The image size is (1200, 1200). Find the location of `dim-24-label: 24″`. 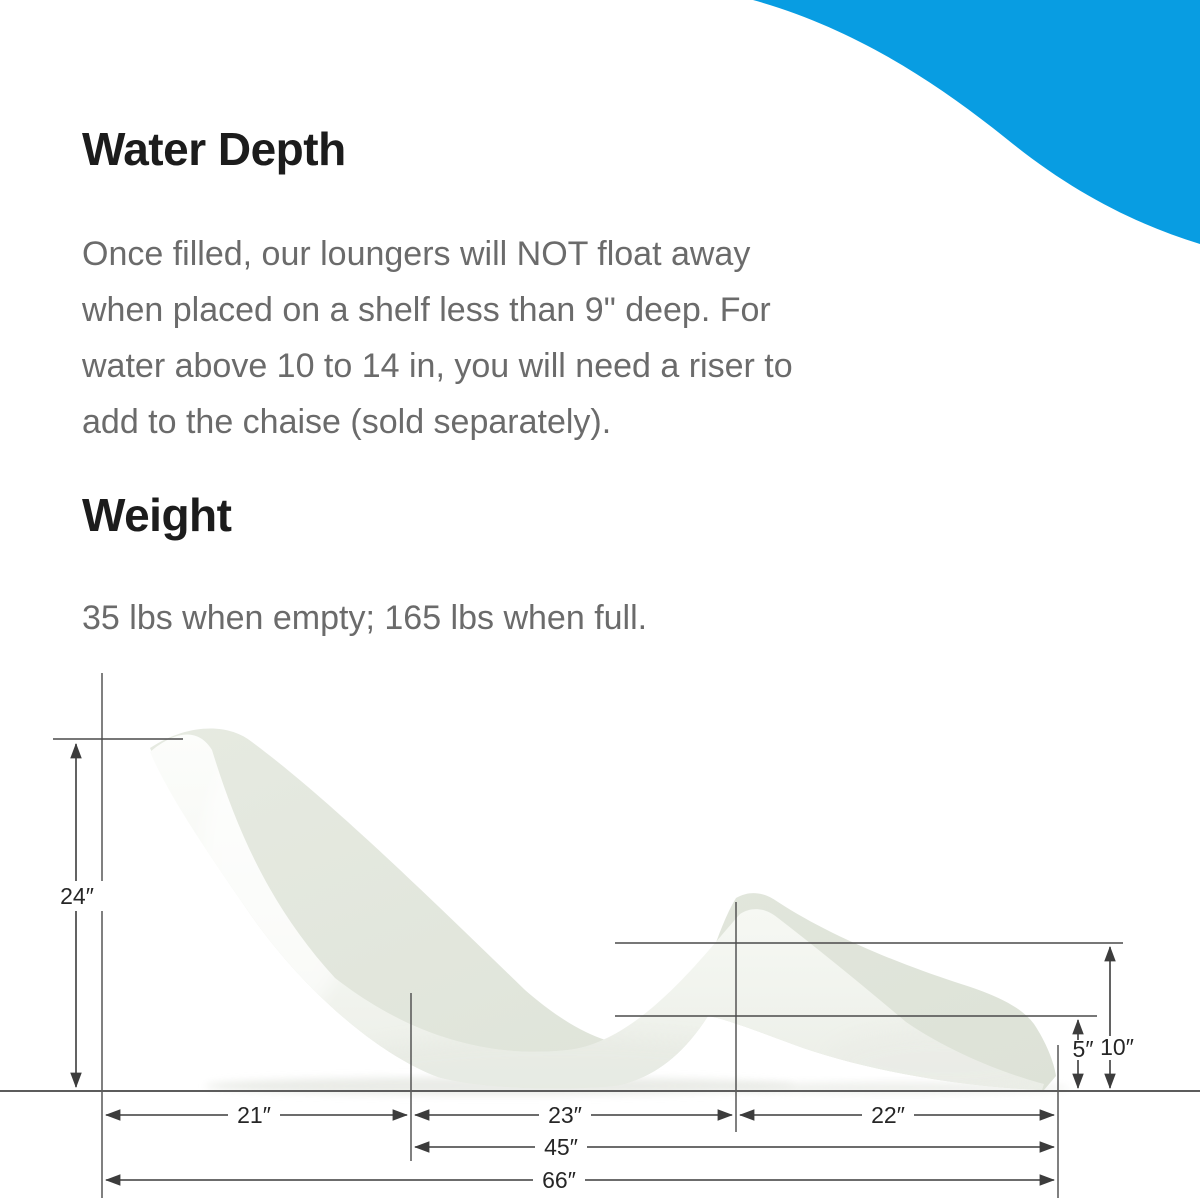

dim-24-label: 24″ is located at coordinates (77, 896).